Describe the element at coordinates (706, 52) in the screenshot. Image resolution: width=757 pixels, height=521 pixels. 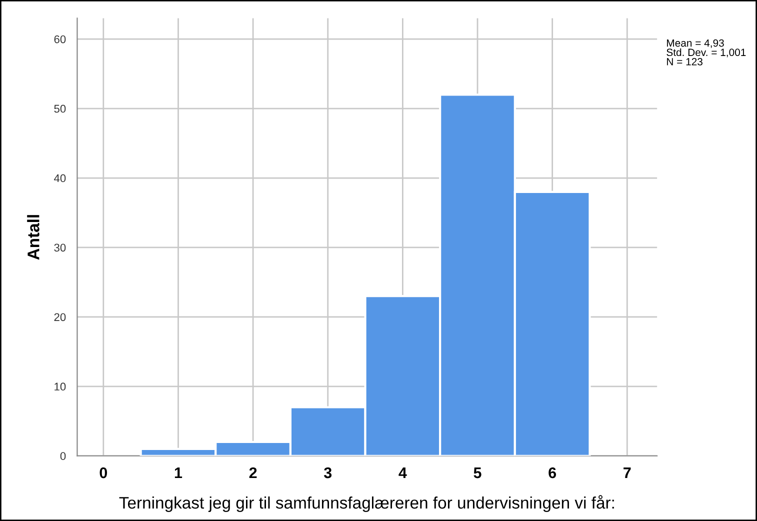
I see `text: Mean = 4,93 Std. Dev. = 1,001 N = 123` at that location.